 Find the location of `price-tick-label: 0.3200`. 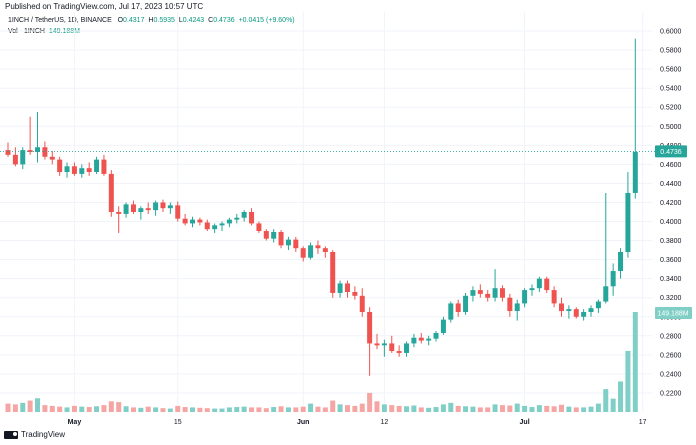

price-tick-label: 0.3200 is located at coordinates (671, 298).